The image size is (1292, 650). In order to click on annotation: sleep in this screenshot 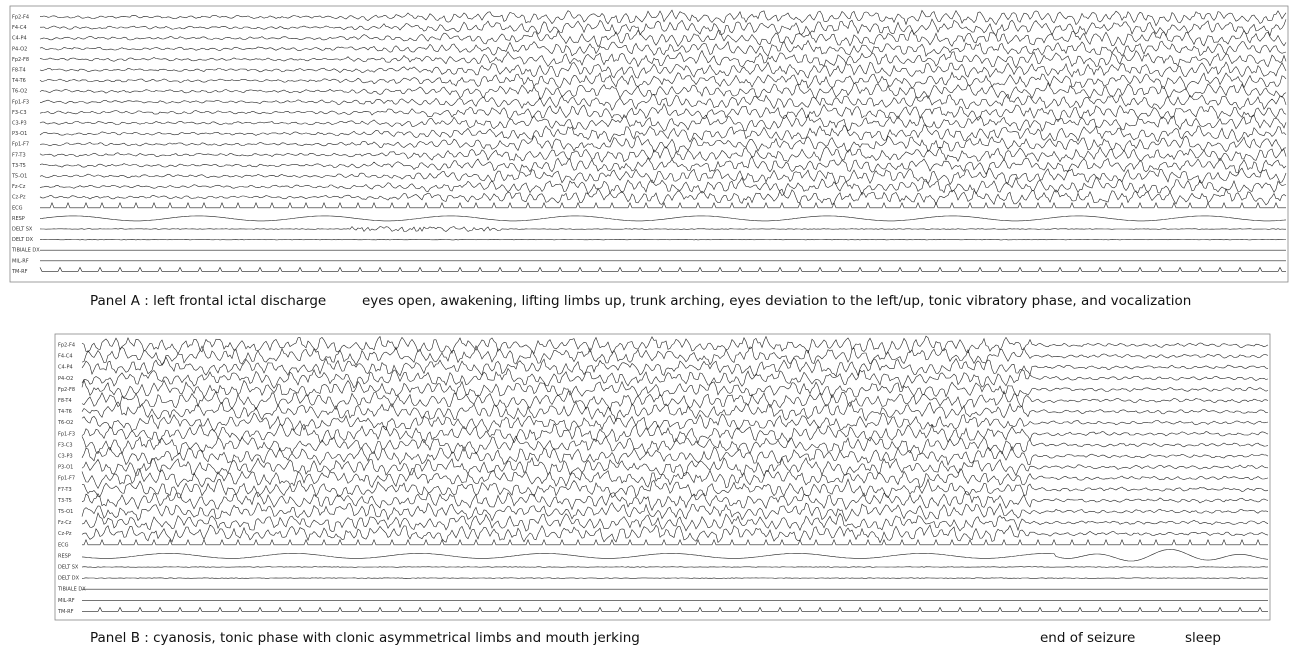, I will do `click(1203, 638)`.